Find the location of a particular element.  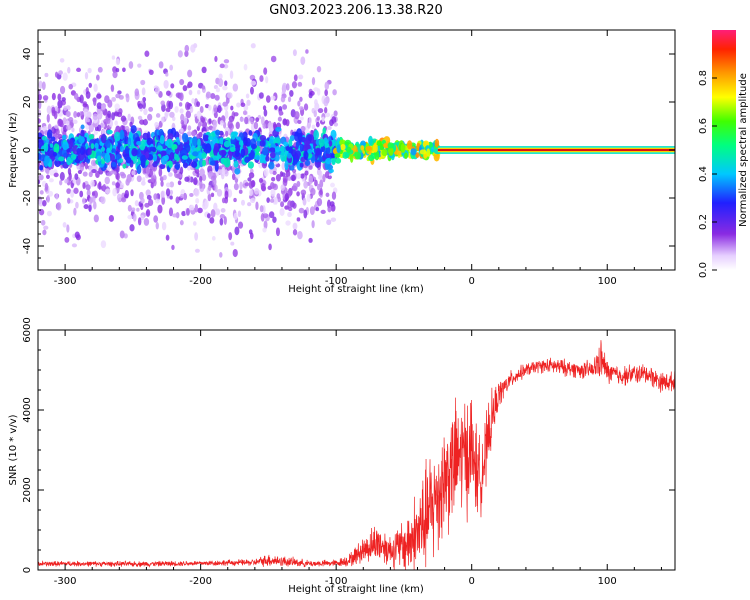

snr-x-tick-label: 100 is located at coordinates (607, 581).